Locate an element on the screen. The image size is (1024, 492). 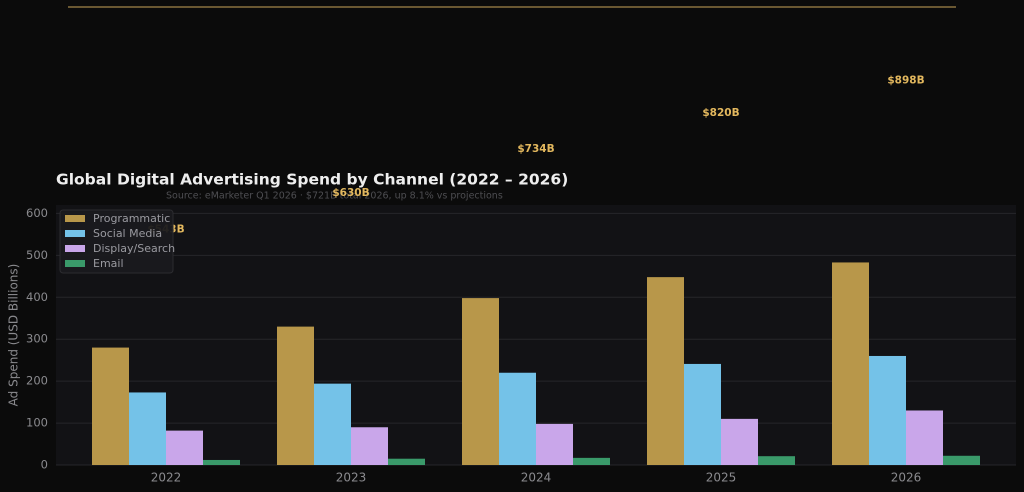
y-tick-label: 400 is located at coordinates (37, 297).